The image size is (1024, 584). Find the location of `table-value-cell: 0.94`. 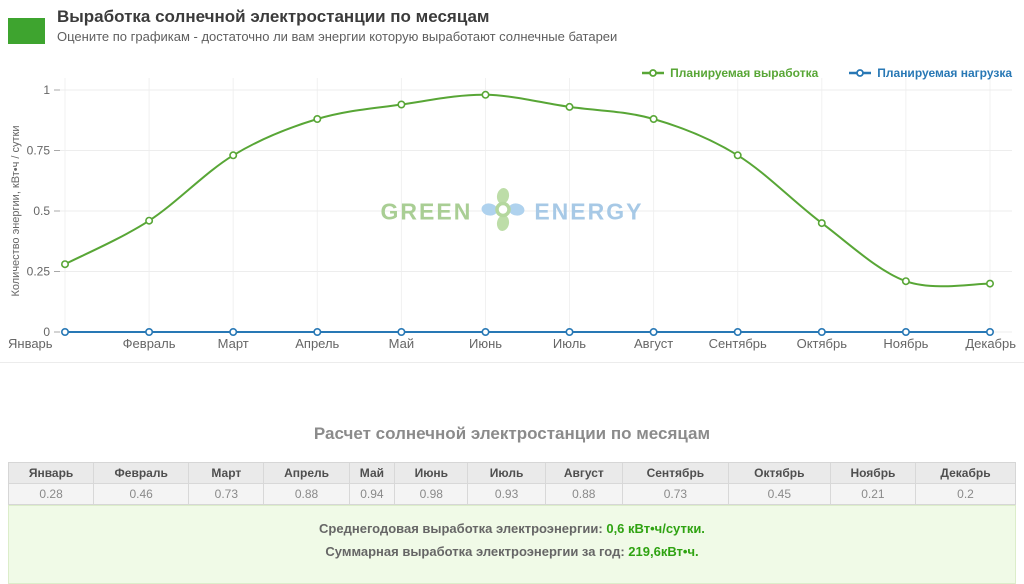

table-value-cell: 0.94 is located at coordinates (373, 494).